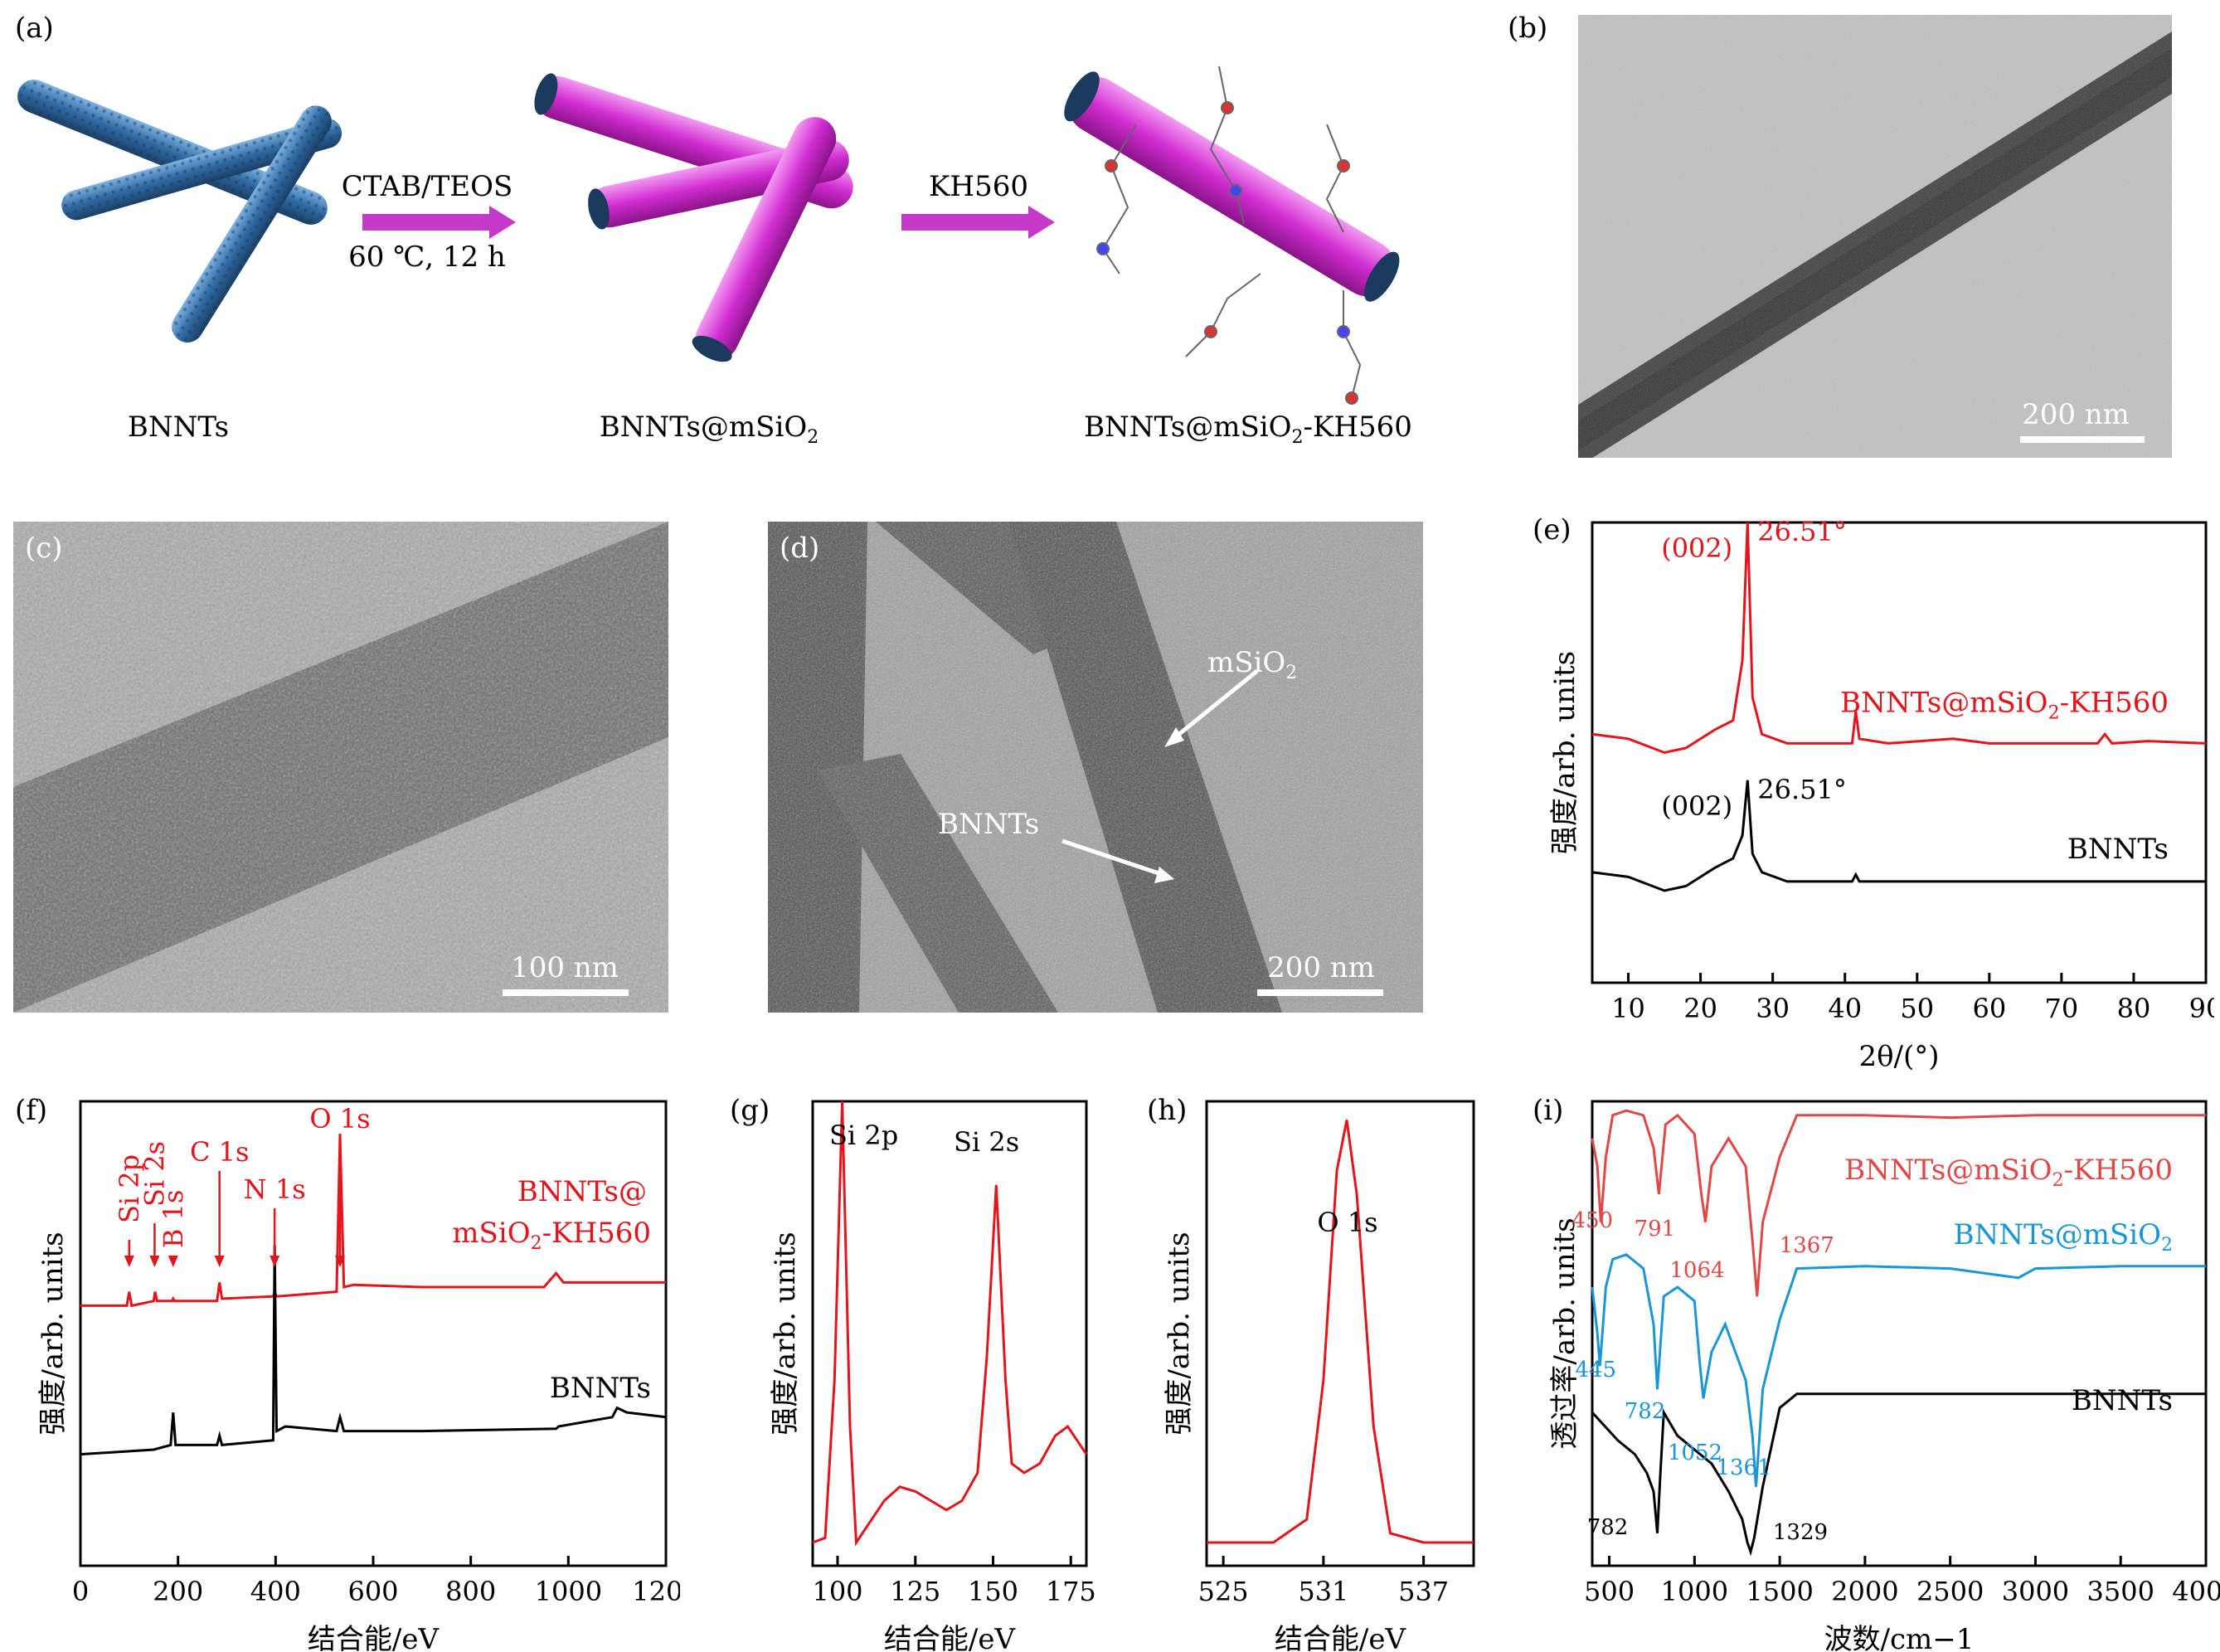  What do you see at coordinates (1807, 1245) in the screenshot?
I see `peak-label-red: 1367` at bounding box center [1807, 1245].